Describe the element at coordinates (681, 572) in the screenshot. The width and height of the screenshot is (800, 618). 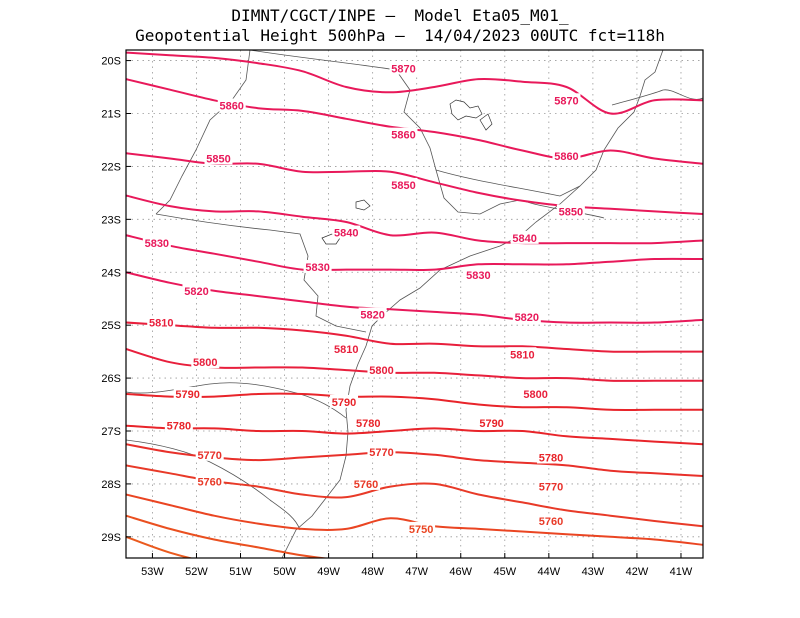
I see `lon-tick-label: 41W` at that location.